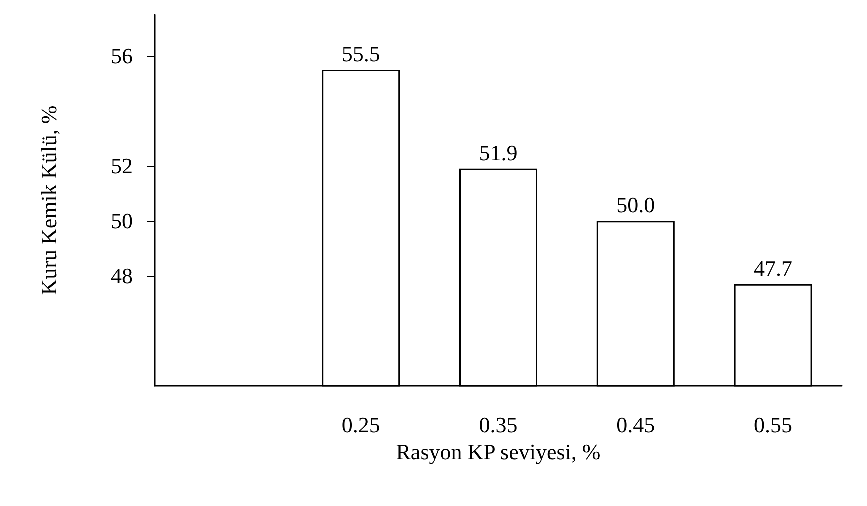  Describe the element at coordinates (773, 268) in the screenshot. I see `data-label: 47.7` at that location.